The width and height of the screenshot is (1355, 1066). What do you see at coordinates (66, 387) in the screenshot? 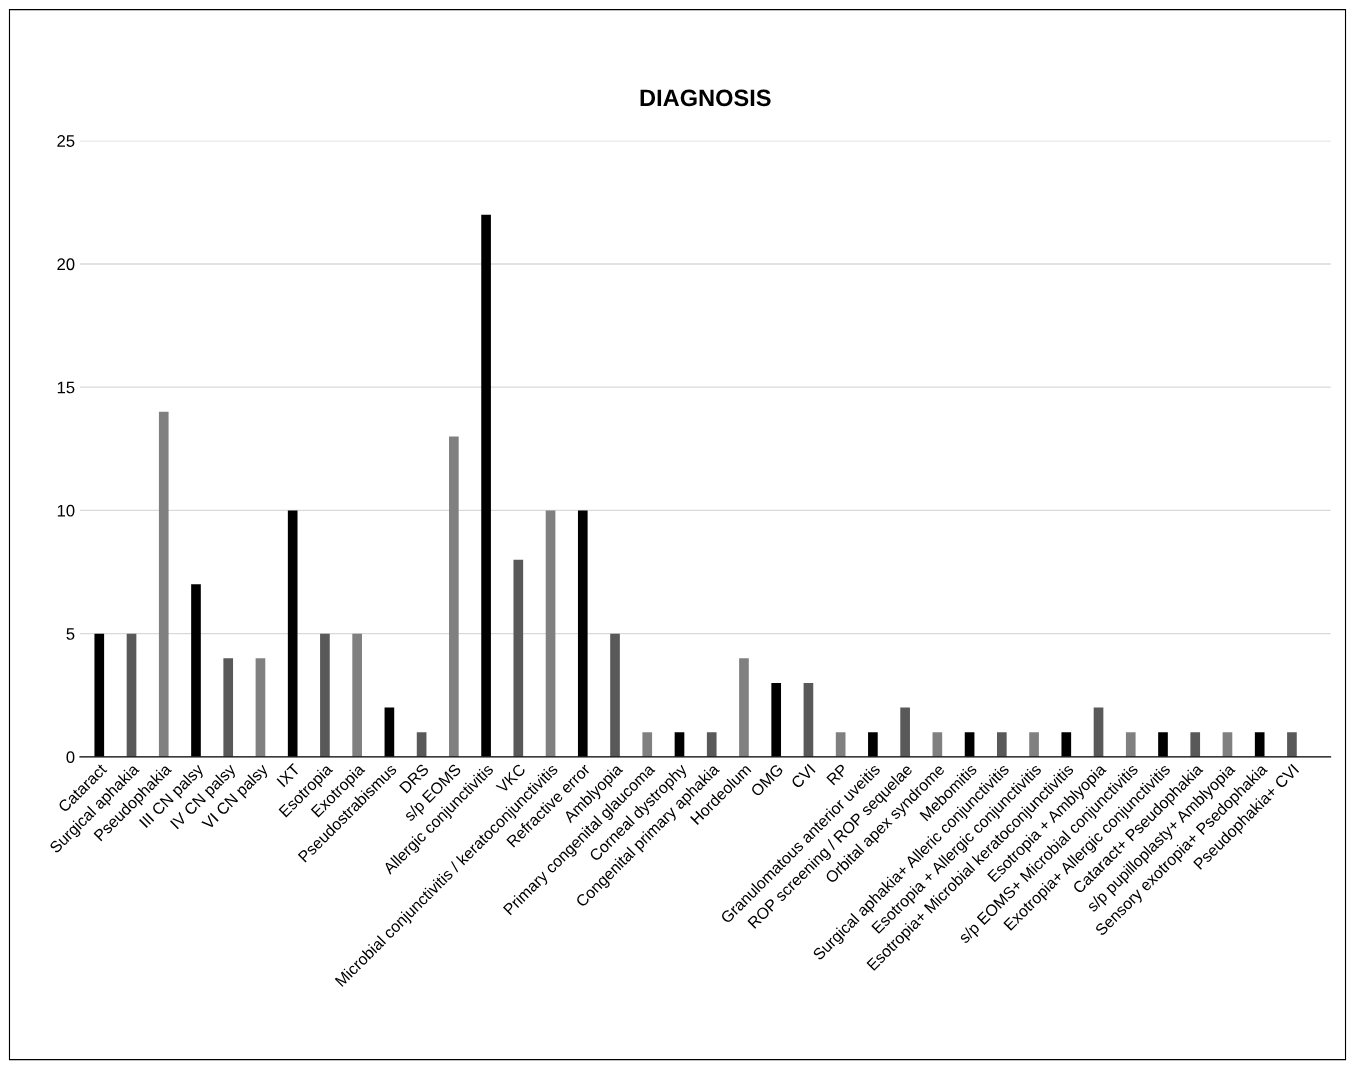
I see `y-tick-label: 15` at bounding box center [66, 387].